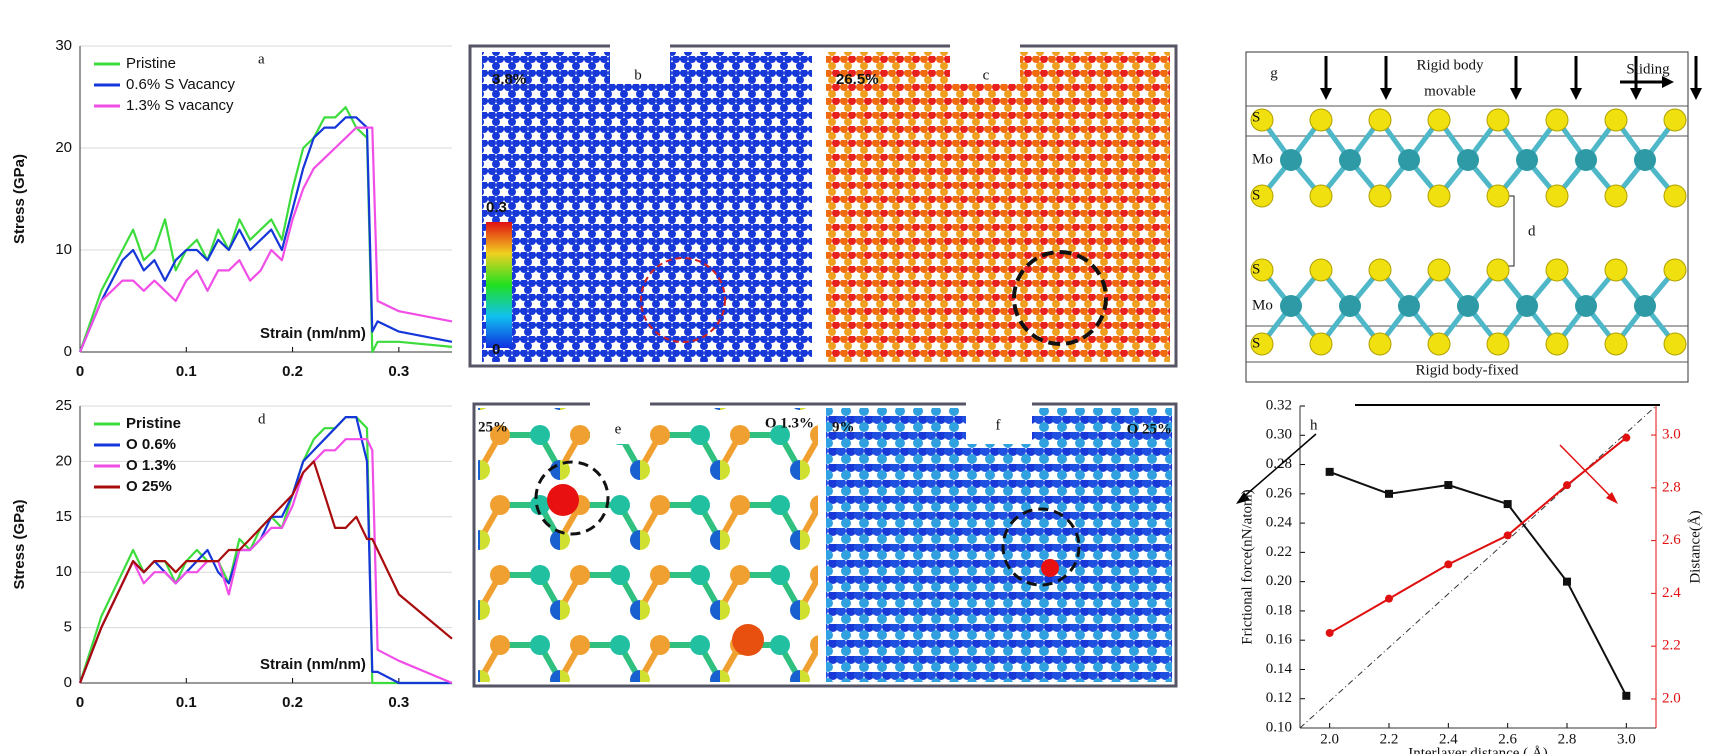 The image size is (1728, 754). Describe the element at coordinates (499, 285) in the screenshot. I see `colorbar` at that location.